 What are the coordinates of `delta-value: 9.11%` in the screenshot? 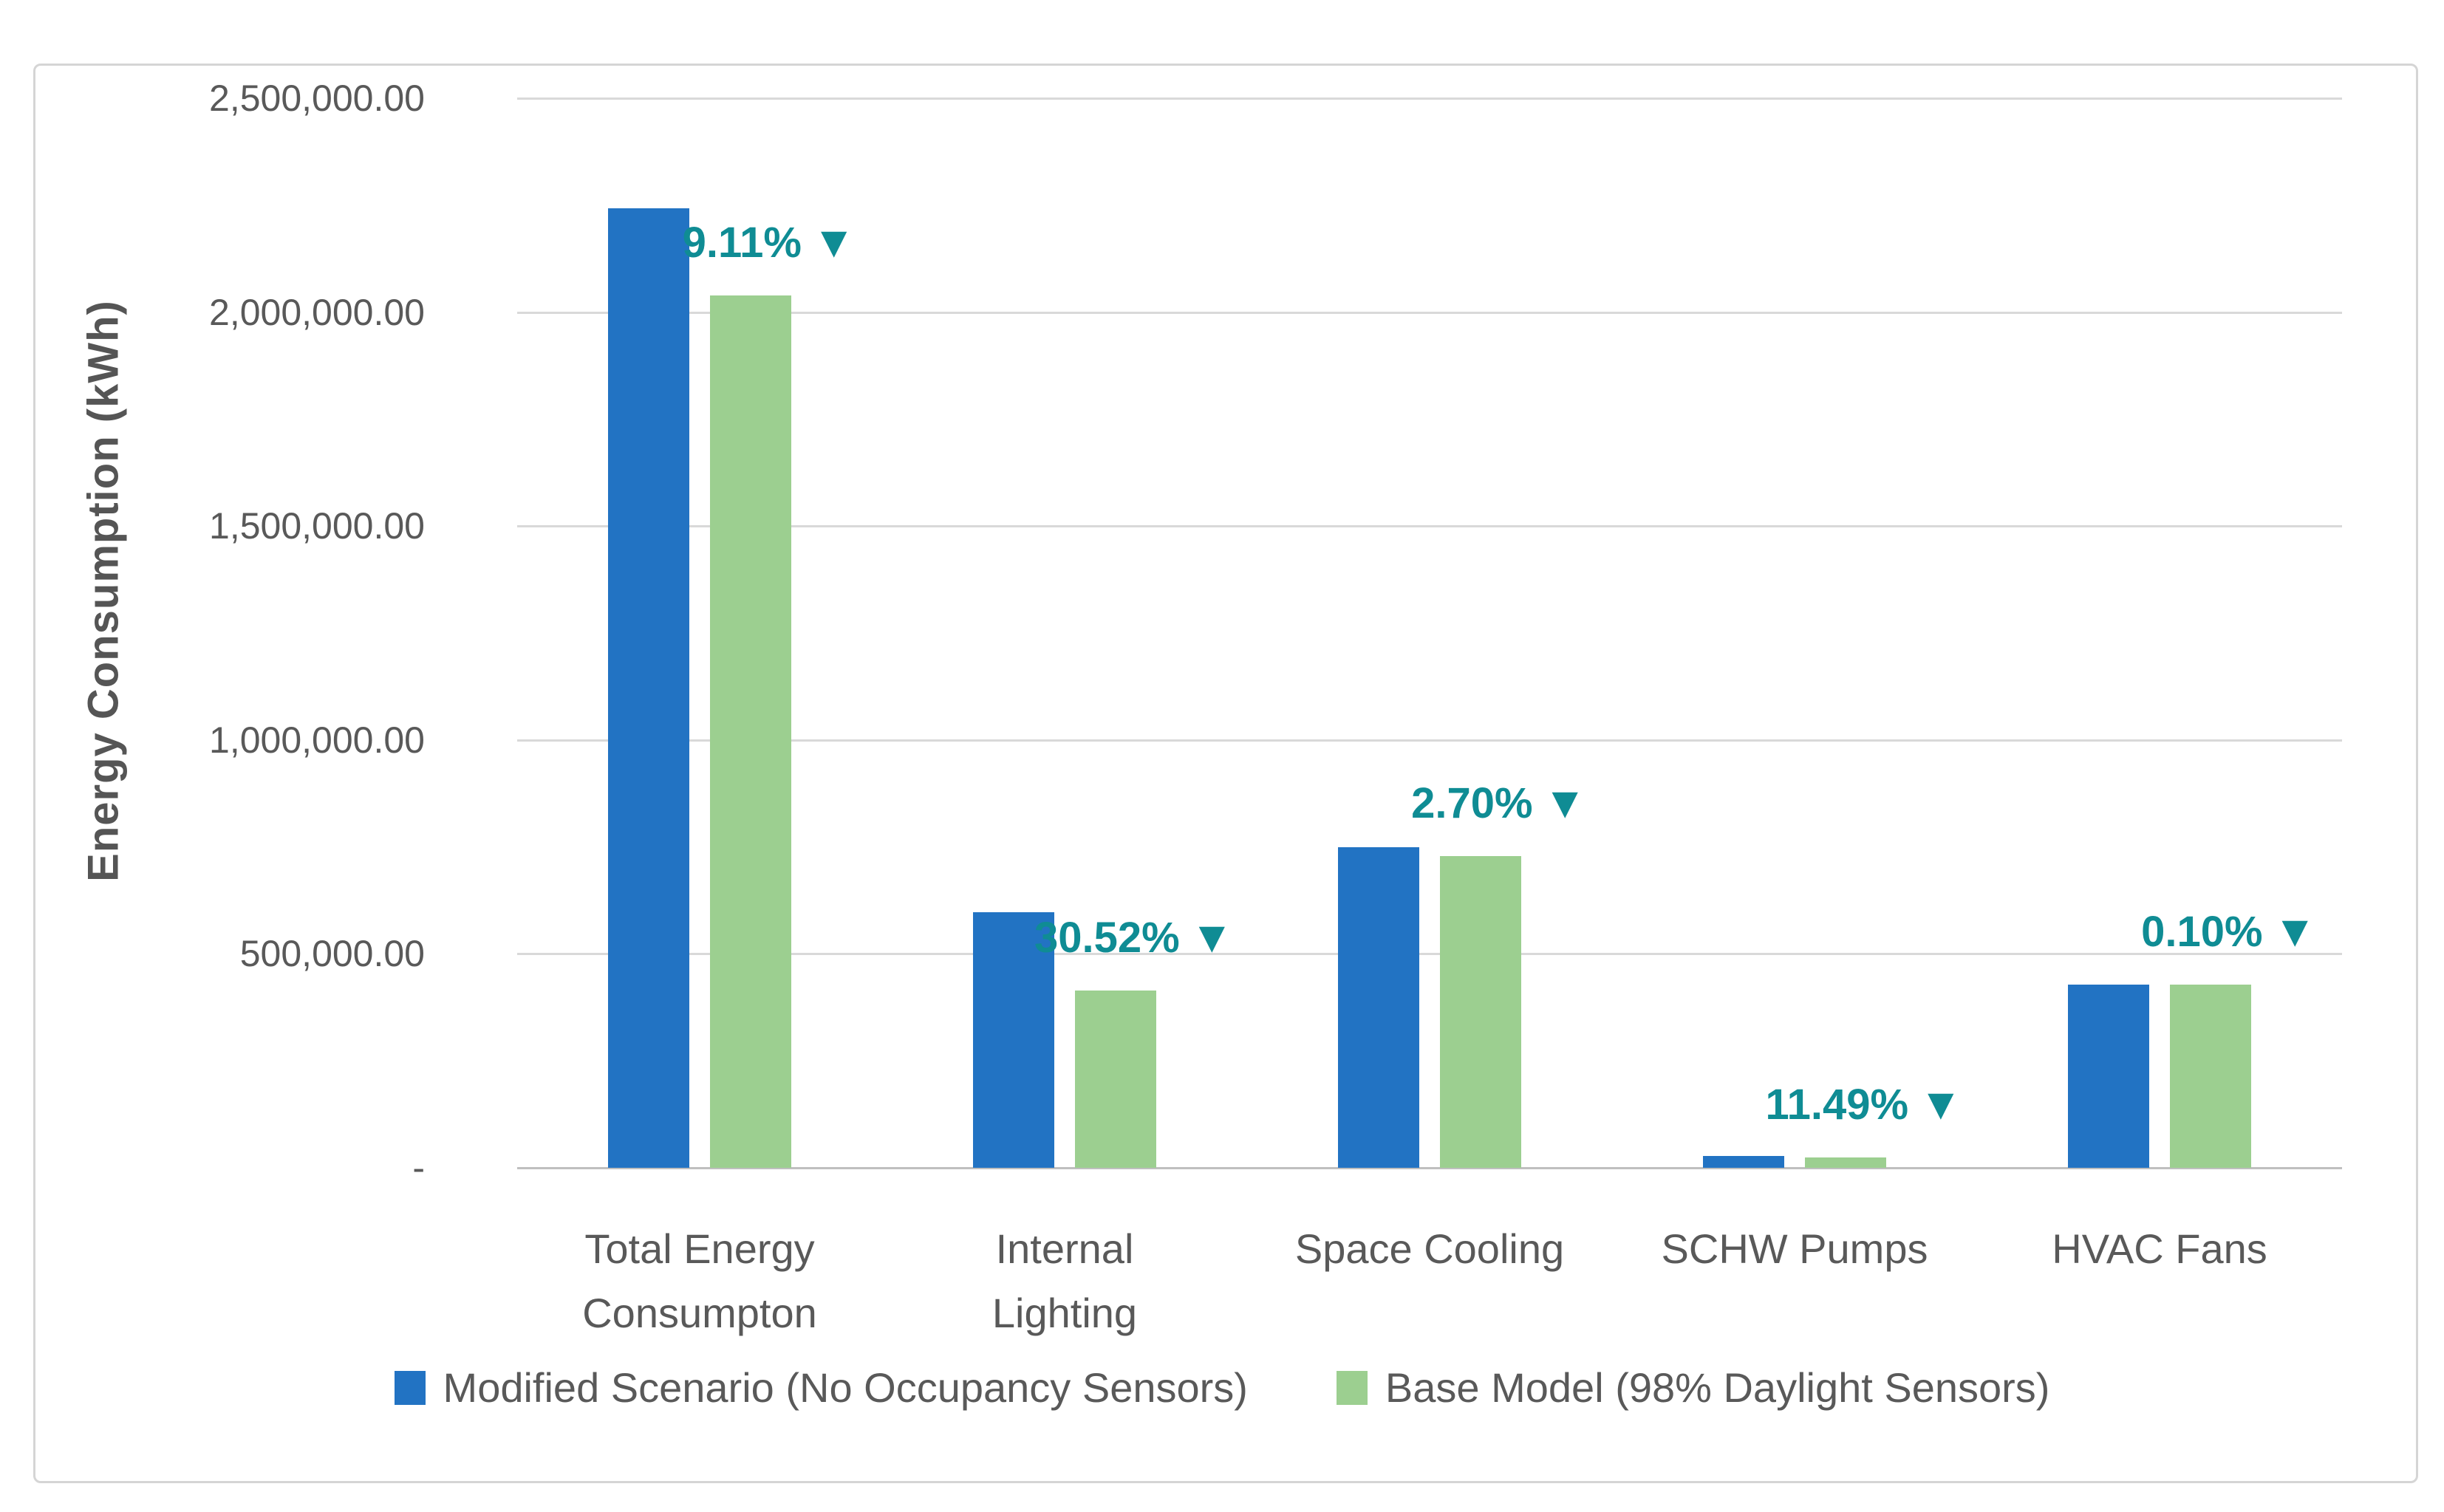 It's located at (742, 243).